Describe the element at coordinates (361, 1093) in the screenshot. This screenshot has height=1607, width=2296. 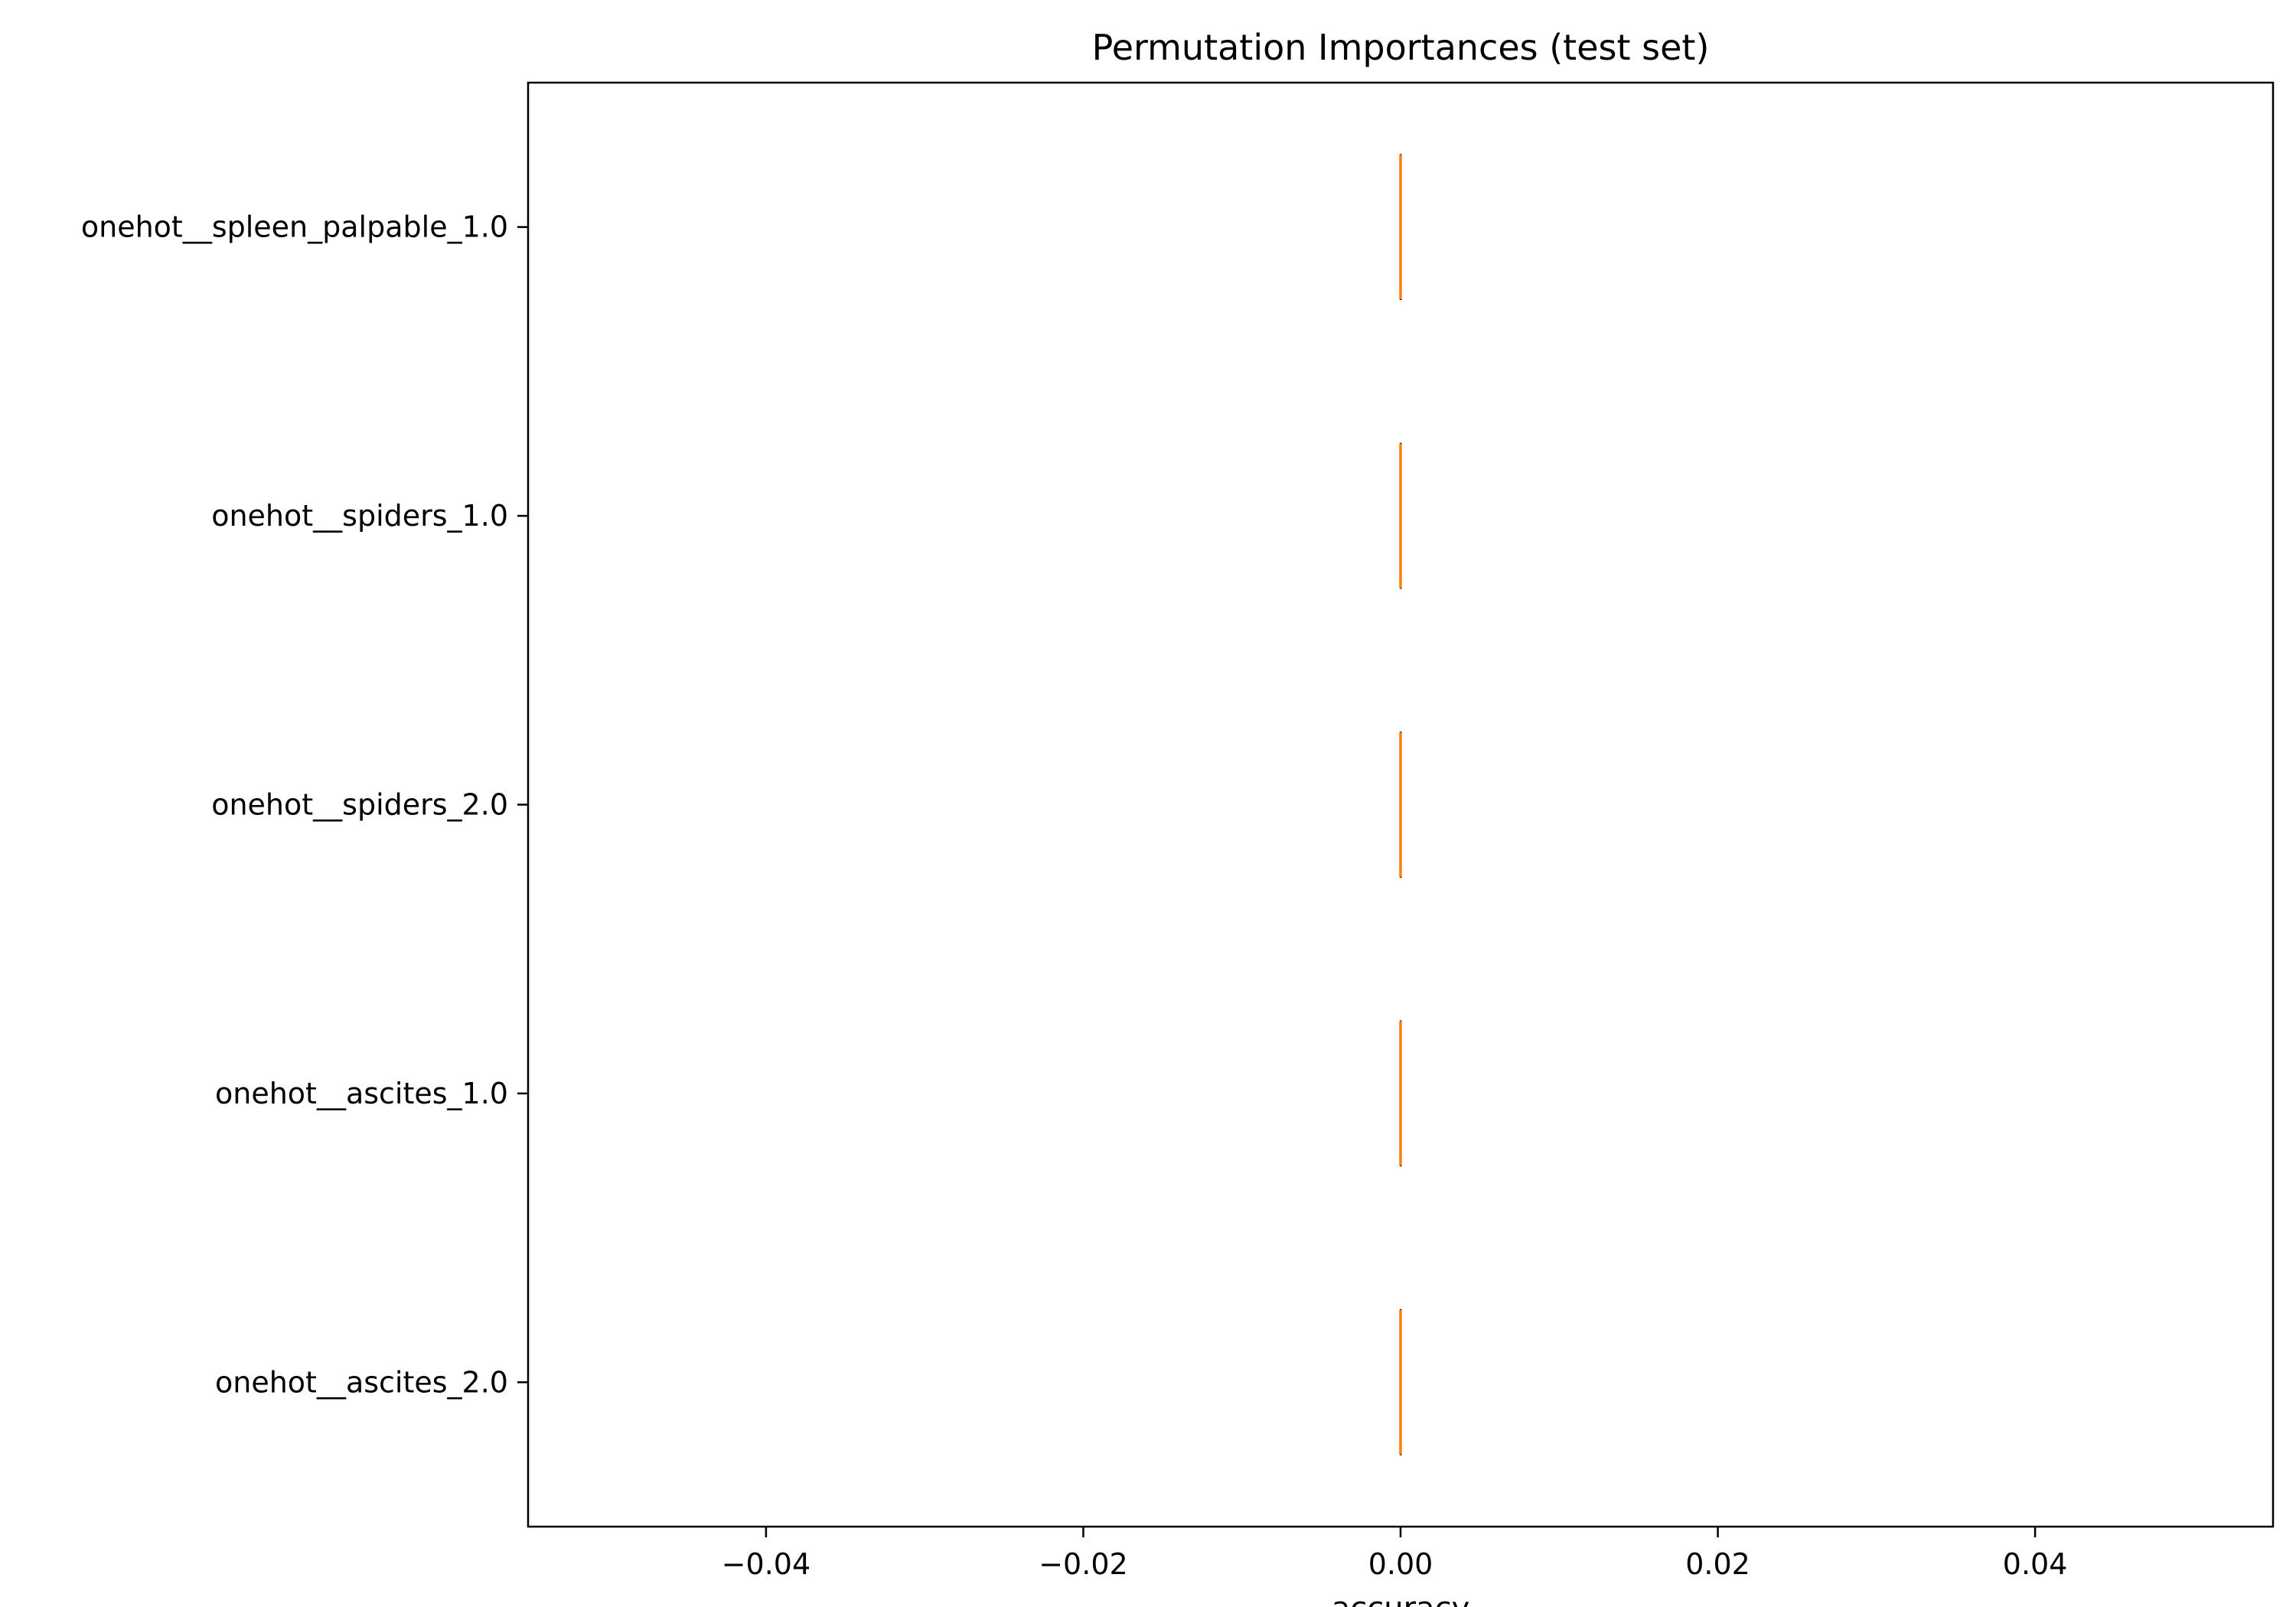
I see `y-tick-label: onehot__ascites_1.0` at that location.